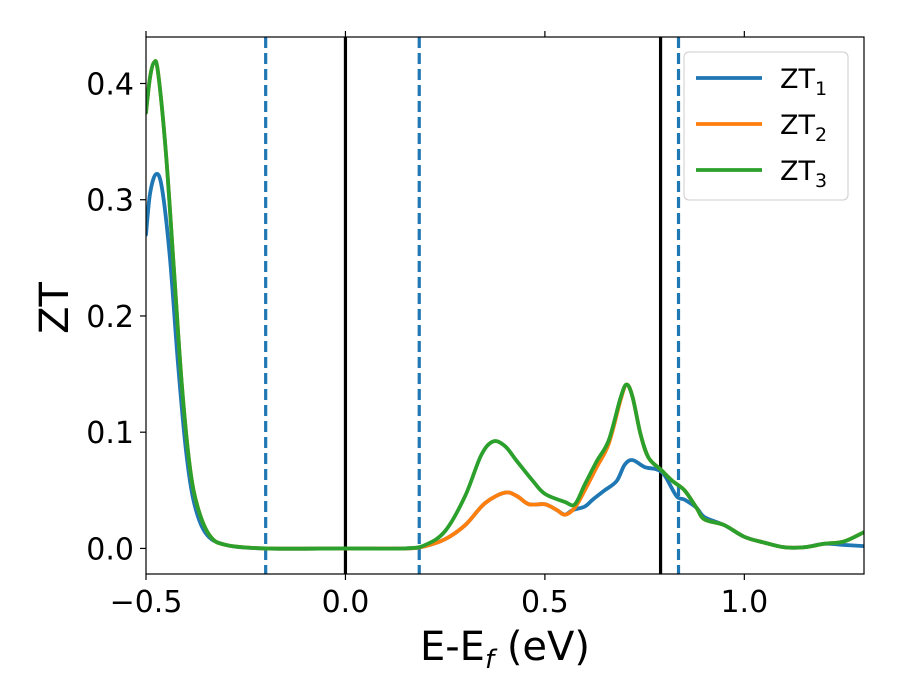 This screenshot has width=900, height=700. What do you see at coordinates (110, 317) in the screenshot?
I see `y-tick-label: 0.2` at bounding box center [110, 317].